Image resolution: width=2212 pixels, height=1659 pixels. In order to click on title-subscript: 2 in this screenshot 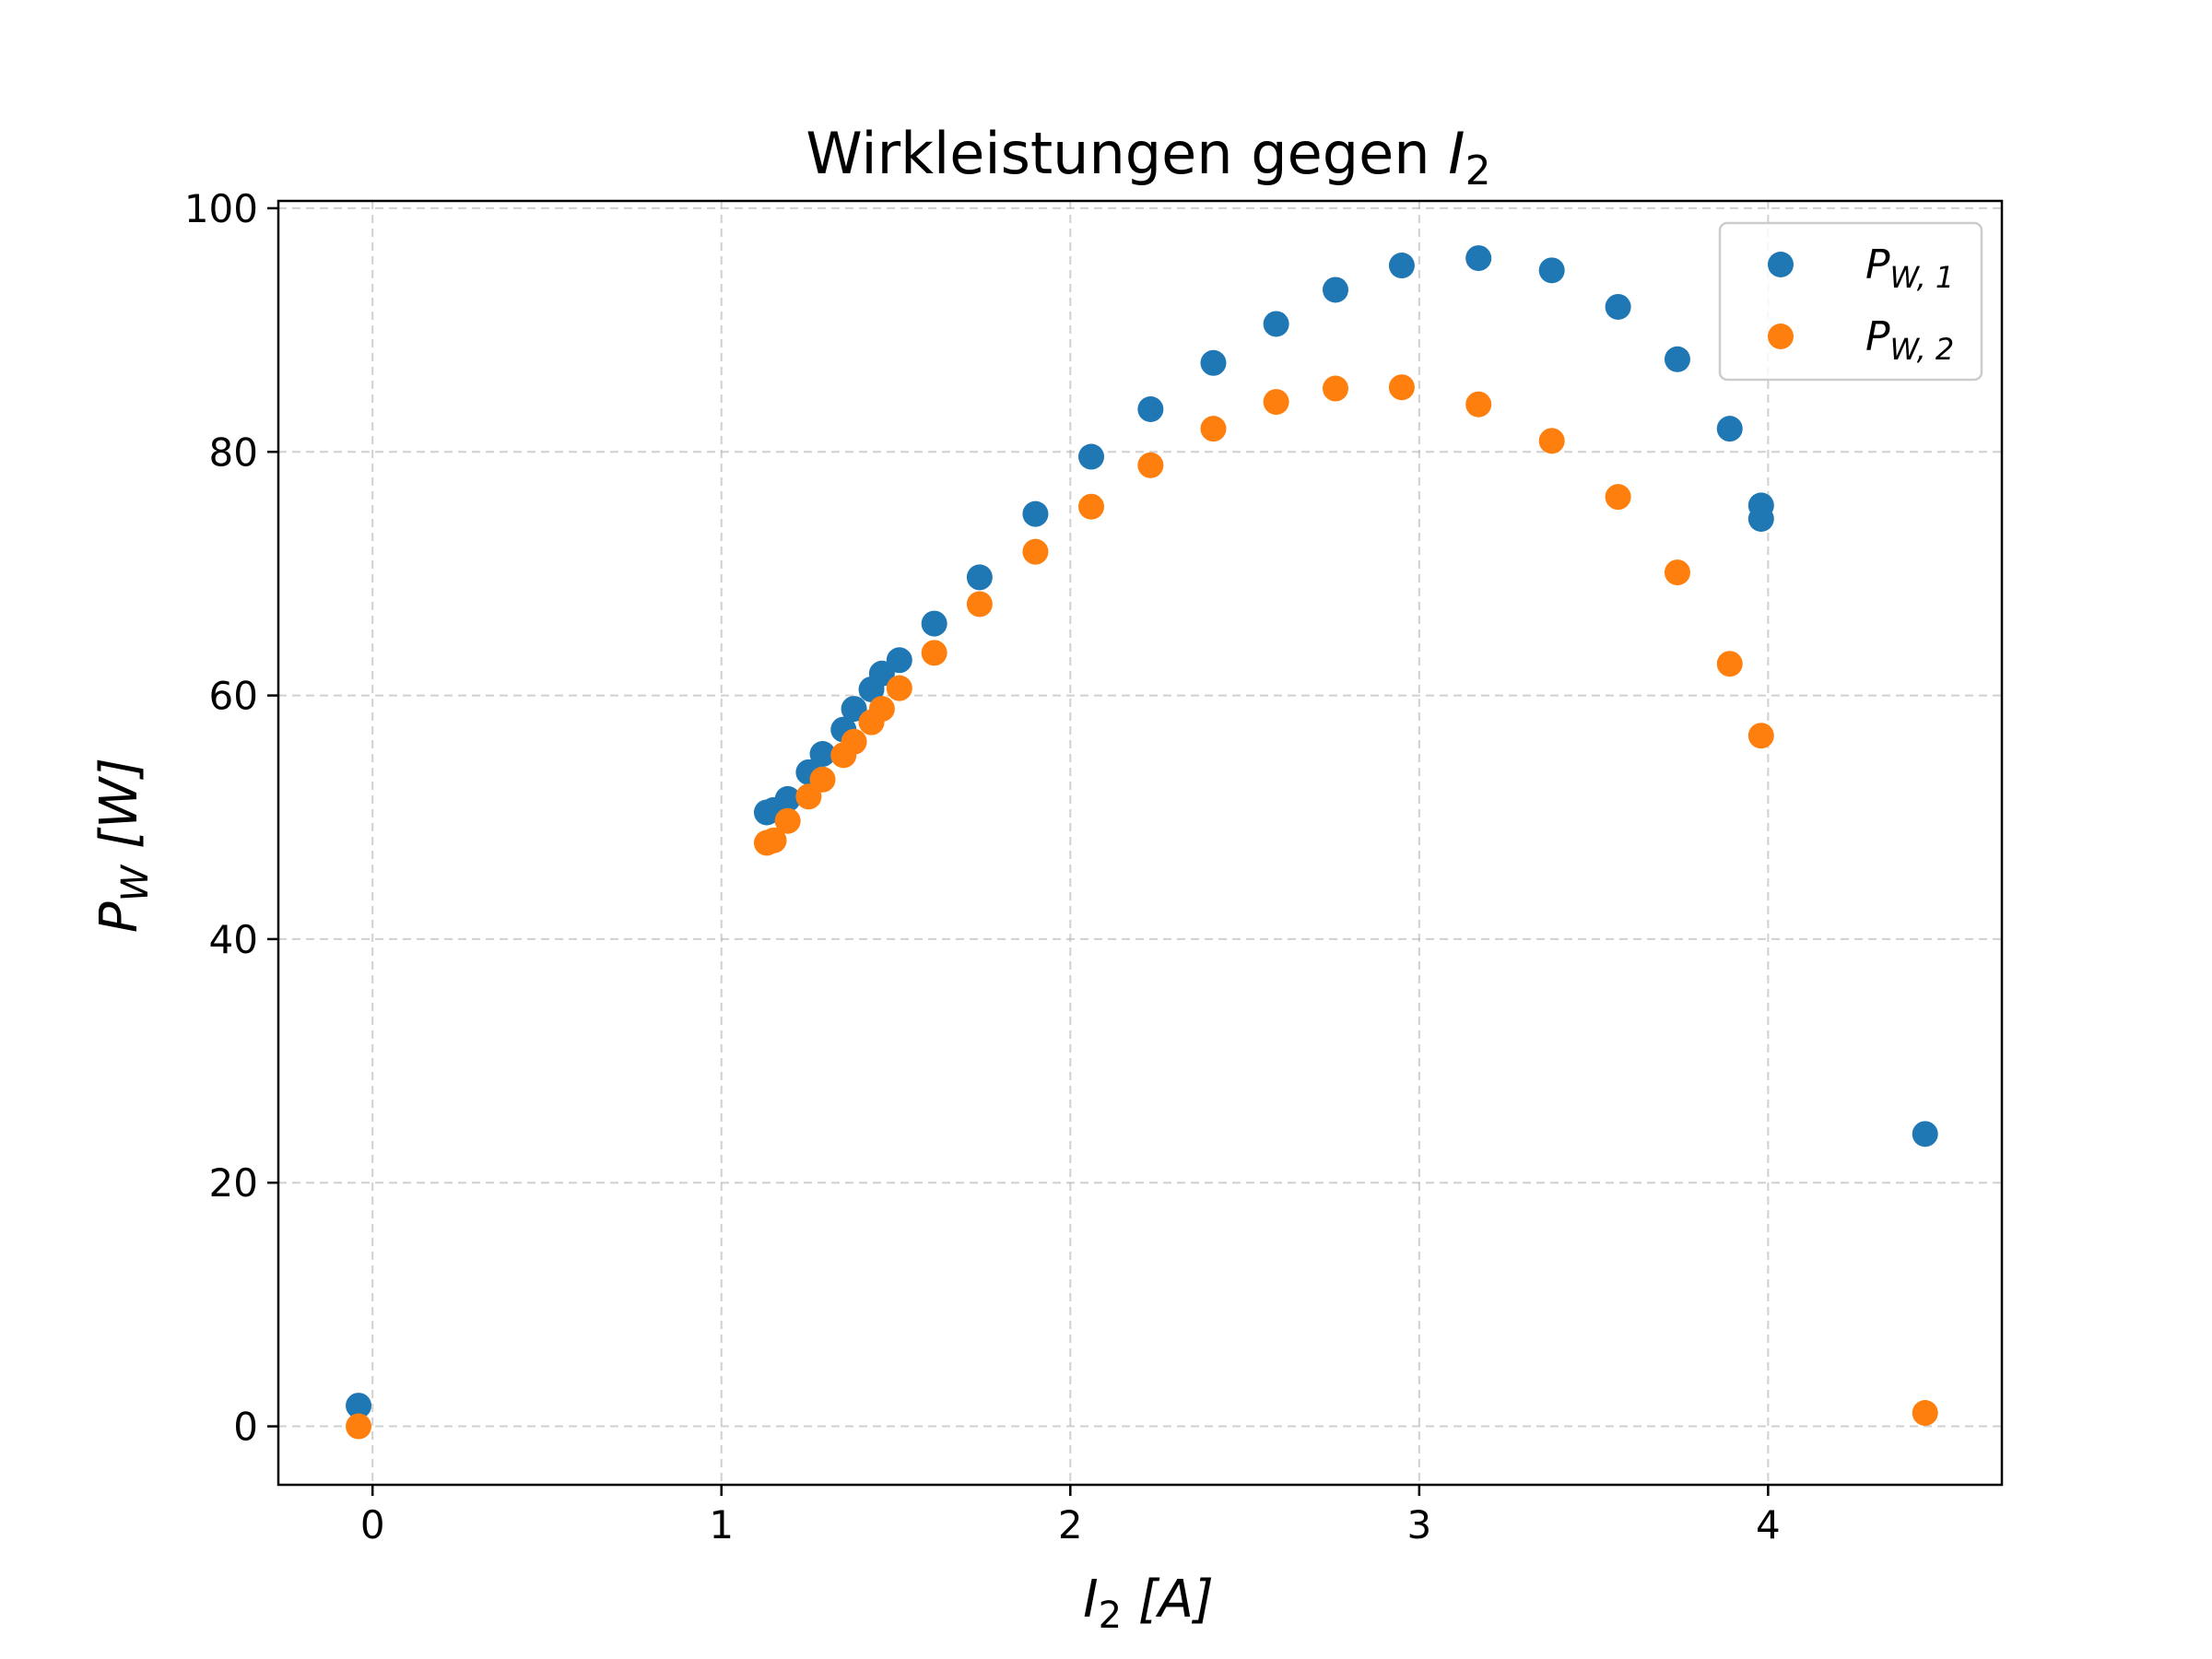, I will do `click(1478, 170)`.